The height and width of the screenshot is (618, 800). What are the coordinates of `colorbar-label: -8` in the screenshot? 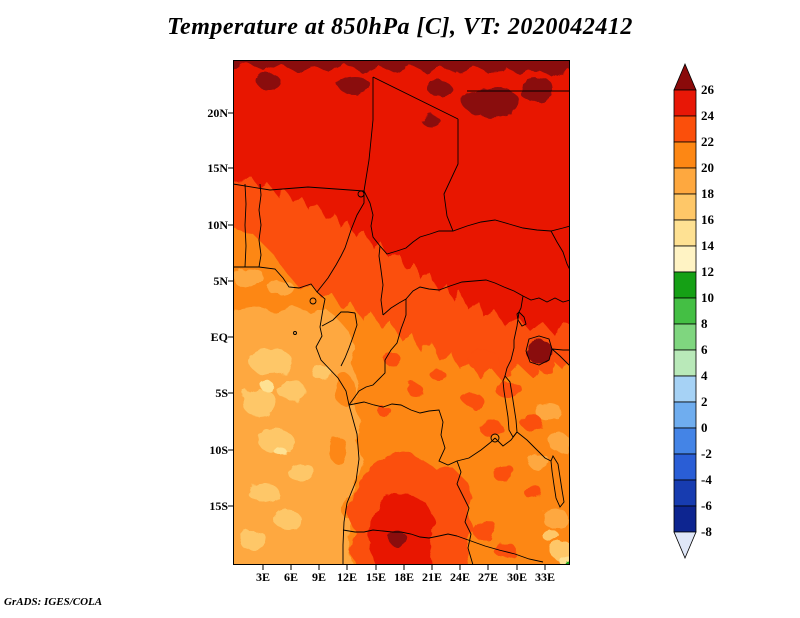 It's located at (706, 531).